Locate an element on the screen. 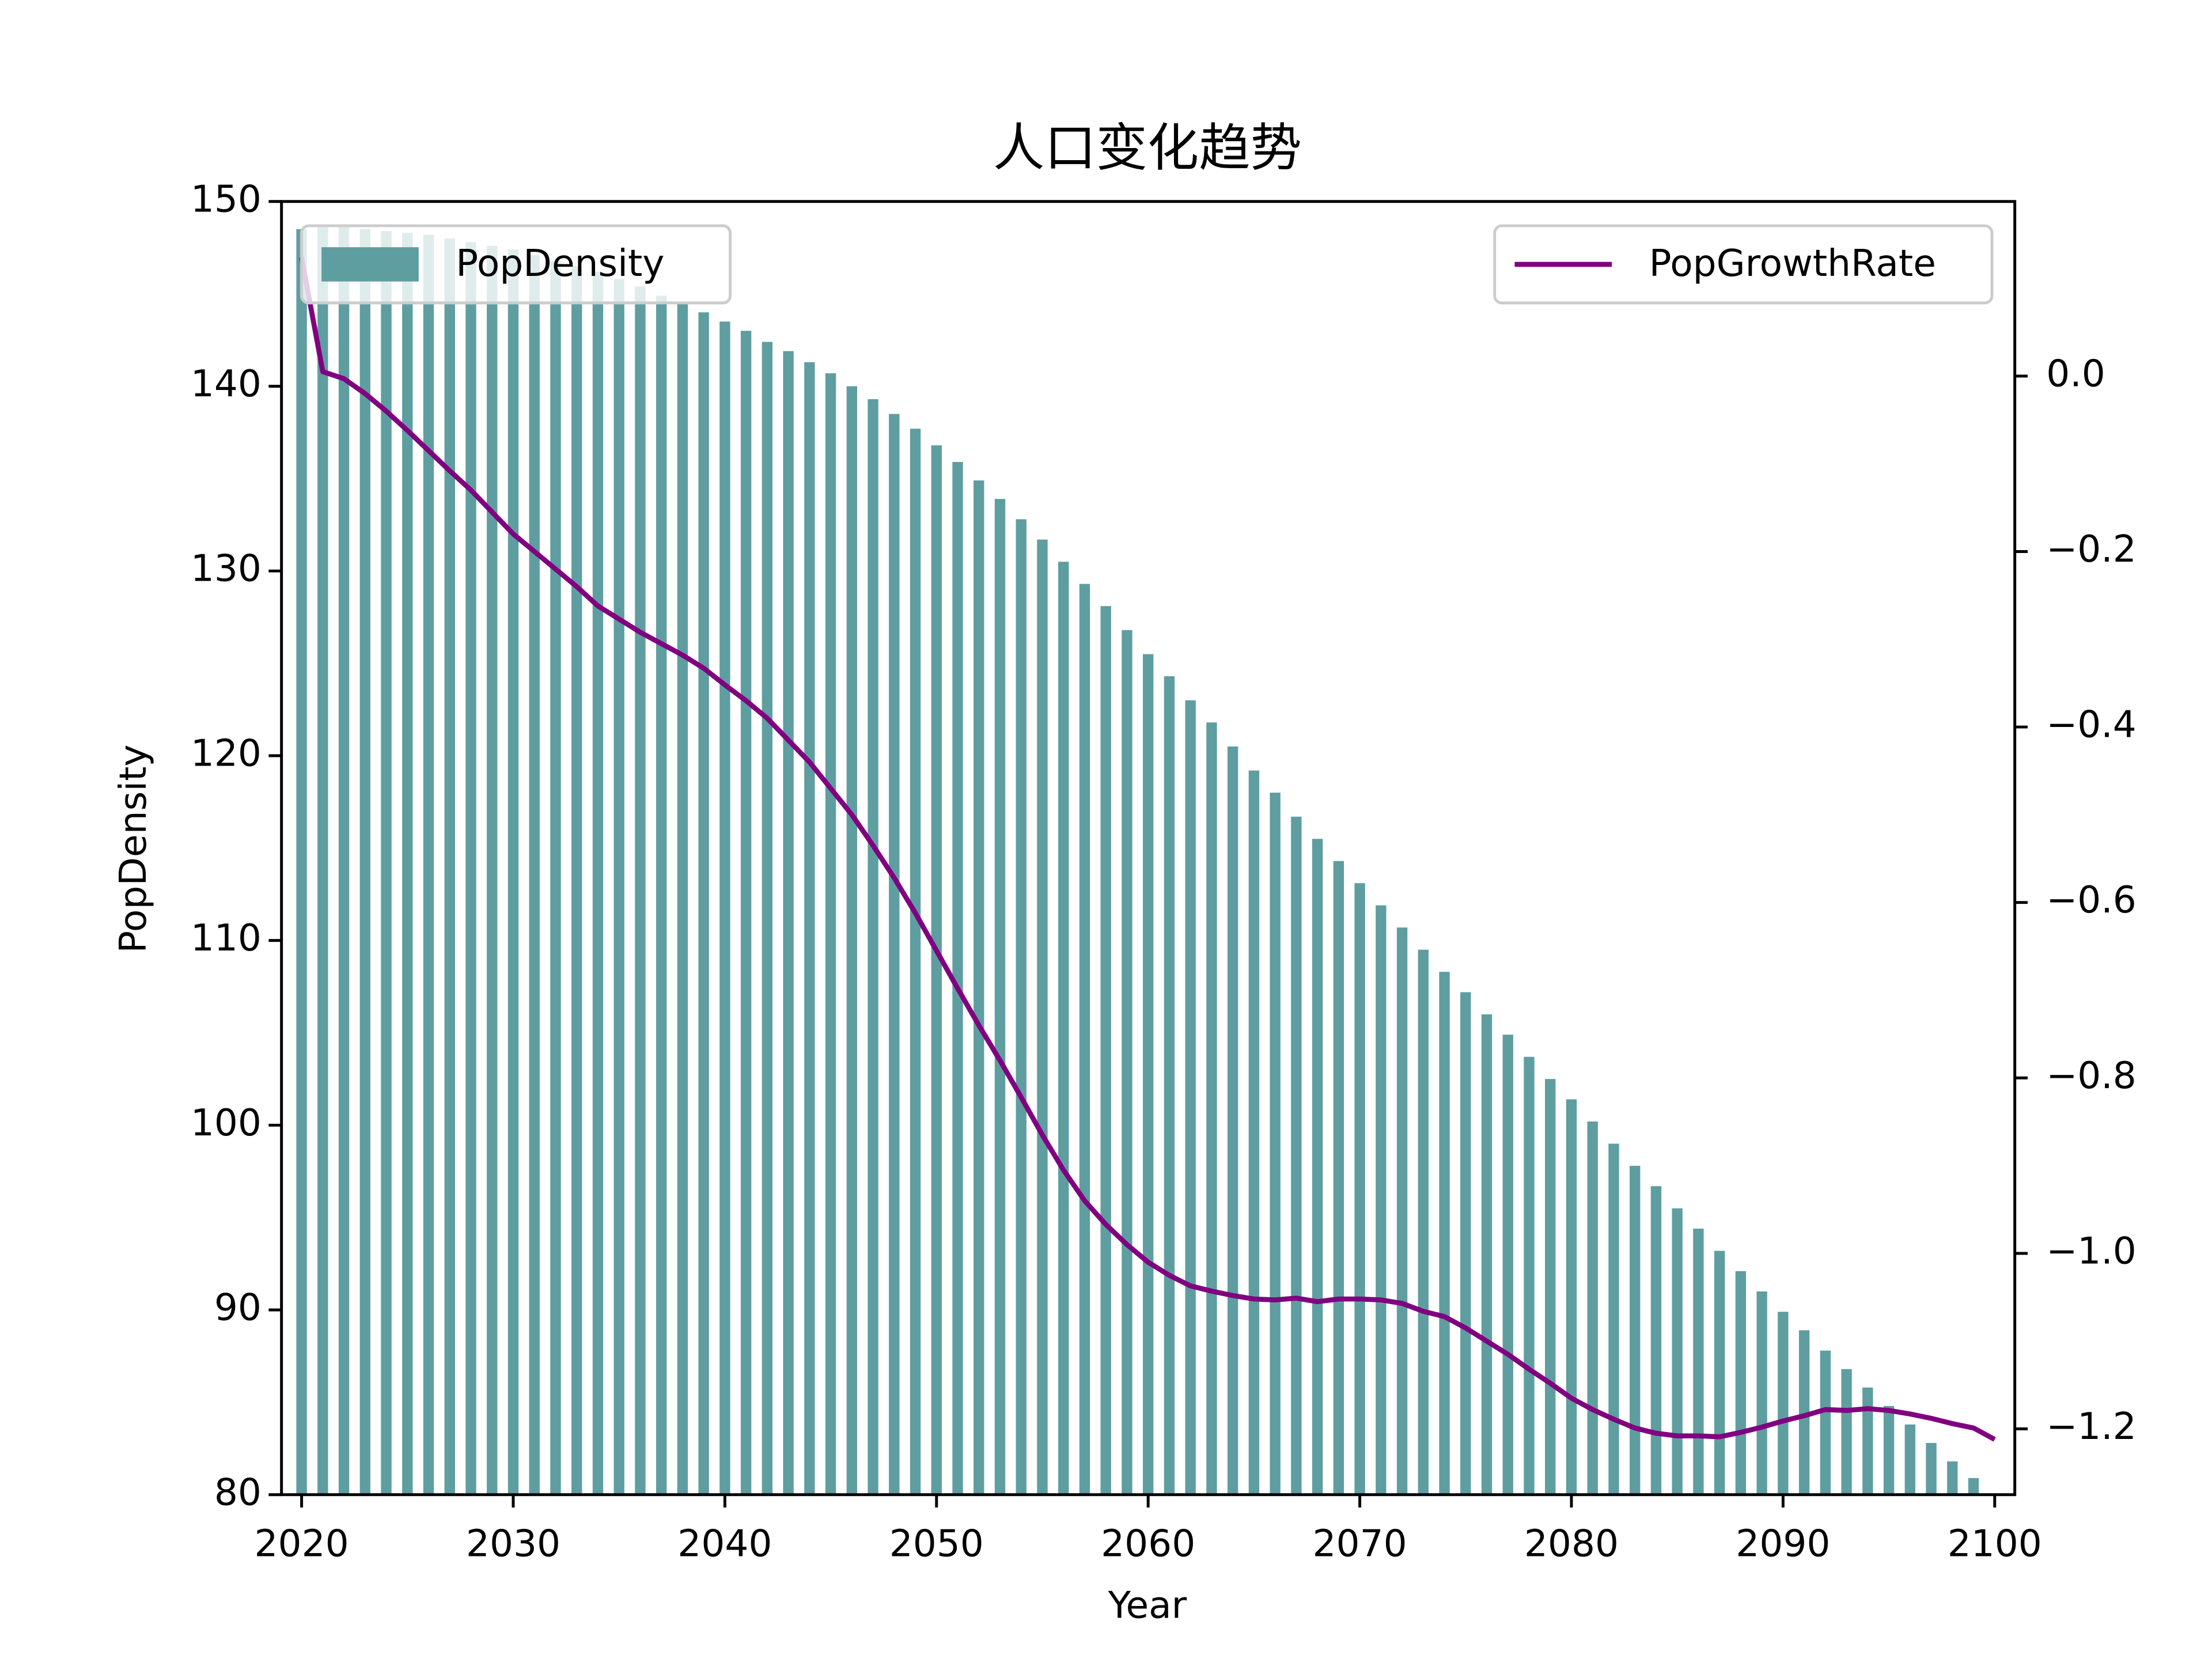  y2-tick-label: −0.4 is located at coordinates (2091, 725).